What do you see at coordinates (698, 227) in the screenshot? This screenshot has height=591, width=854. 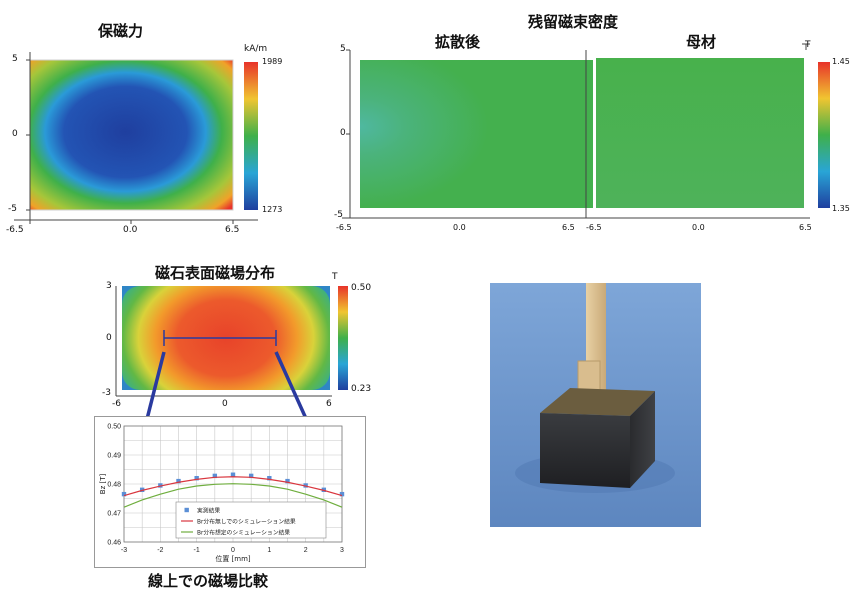 I see `chart3-xtick-mid: 0.0` at bounding box center [698, 227].